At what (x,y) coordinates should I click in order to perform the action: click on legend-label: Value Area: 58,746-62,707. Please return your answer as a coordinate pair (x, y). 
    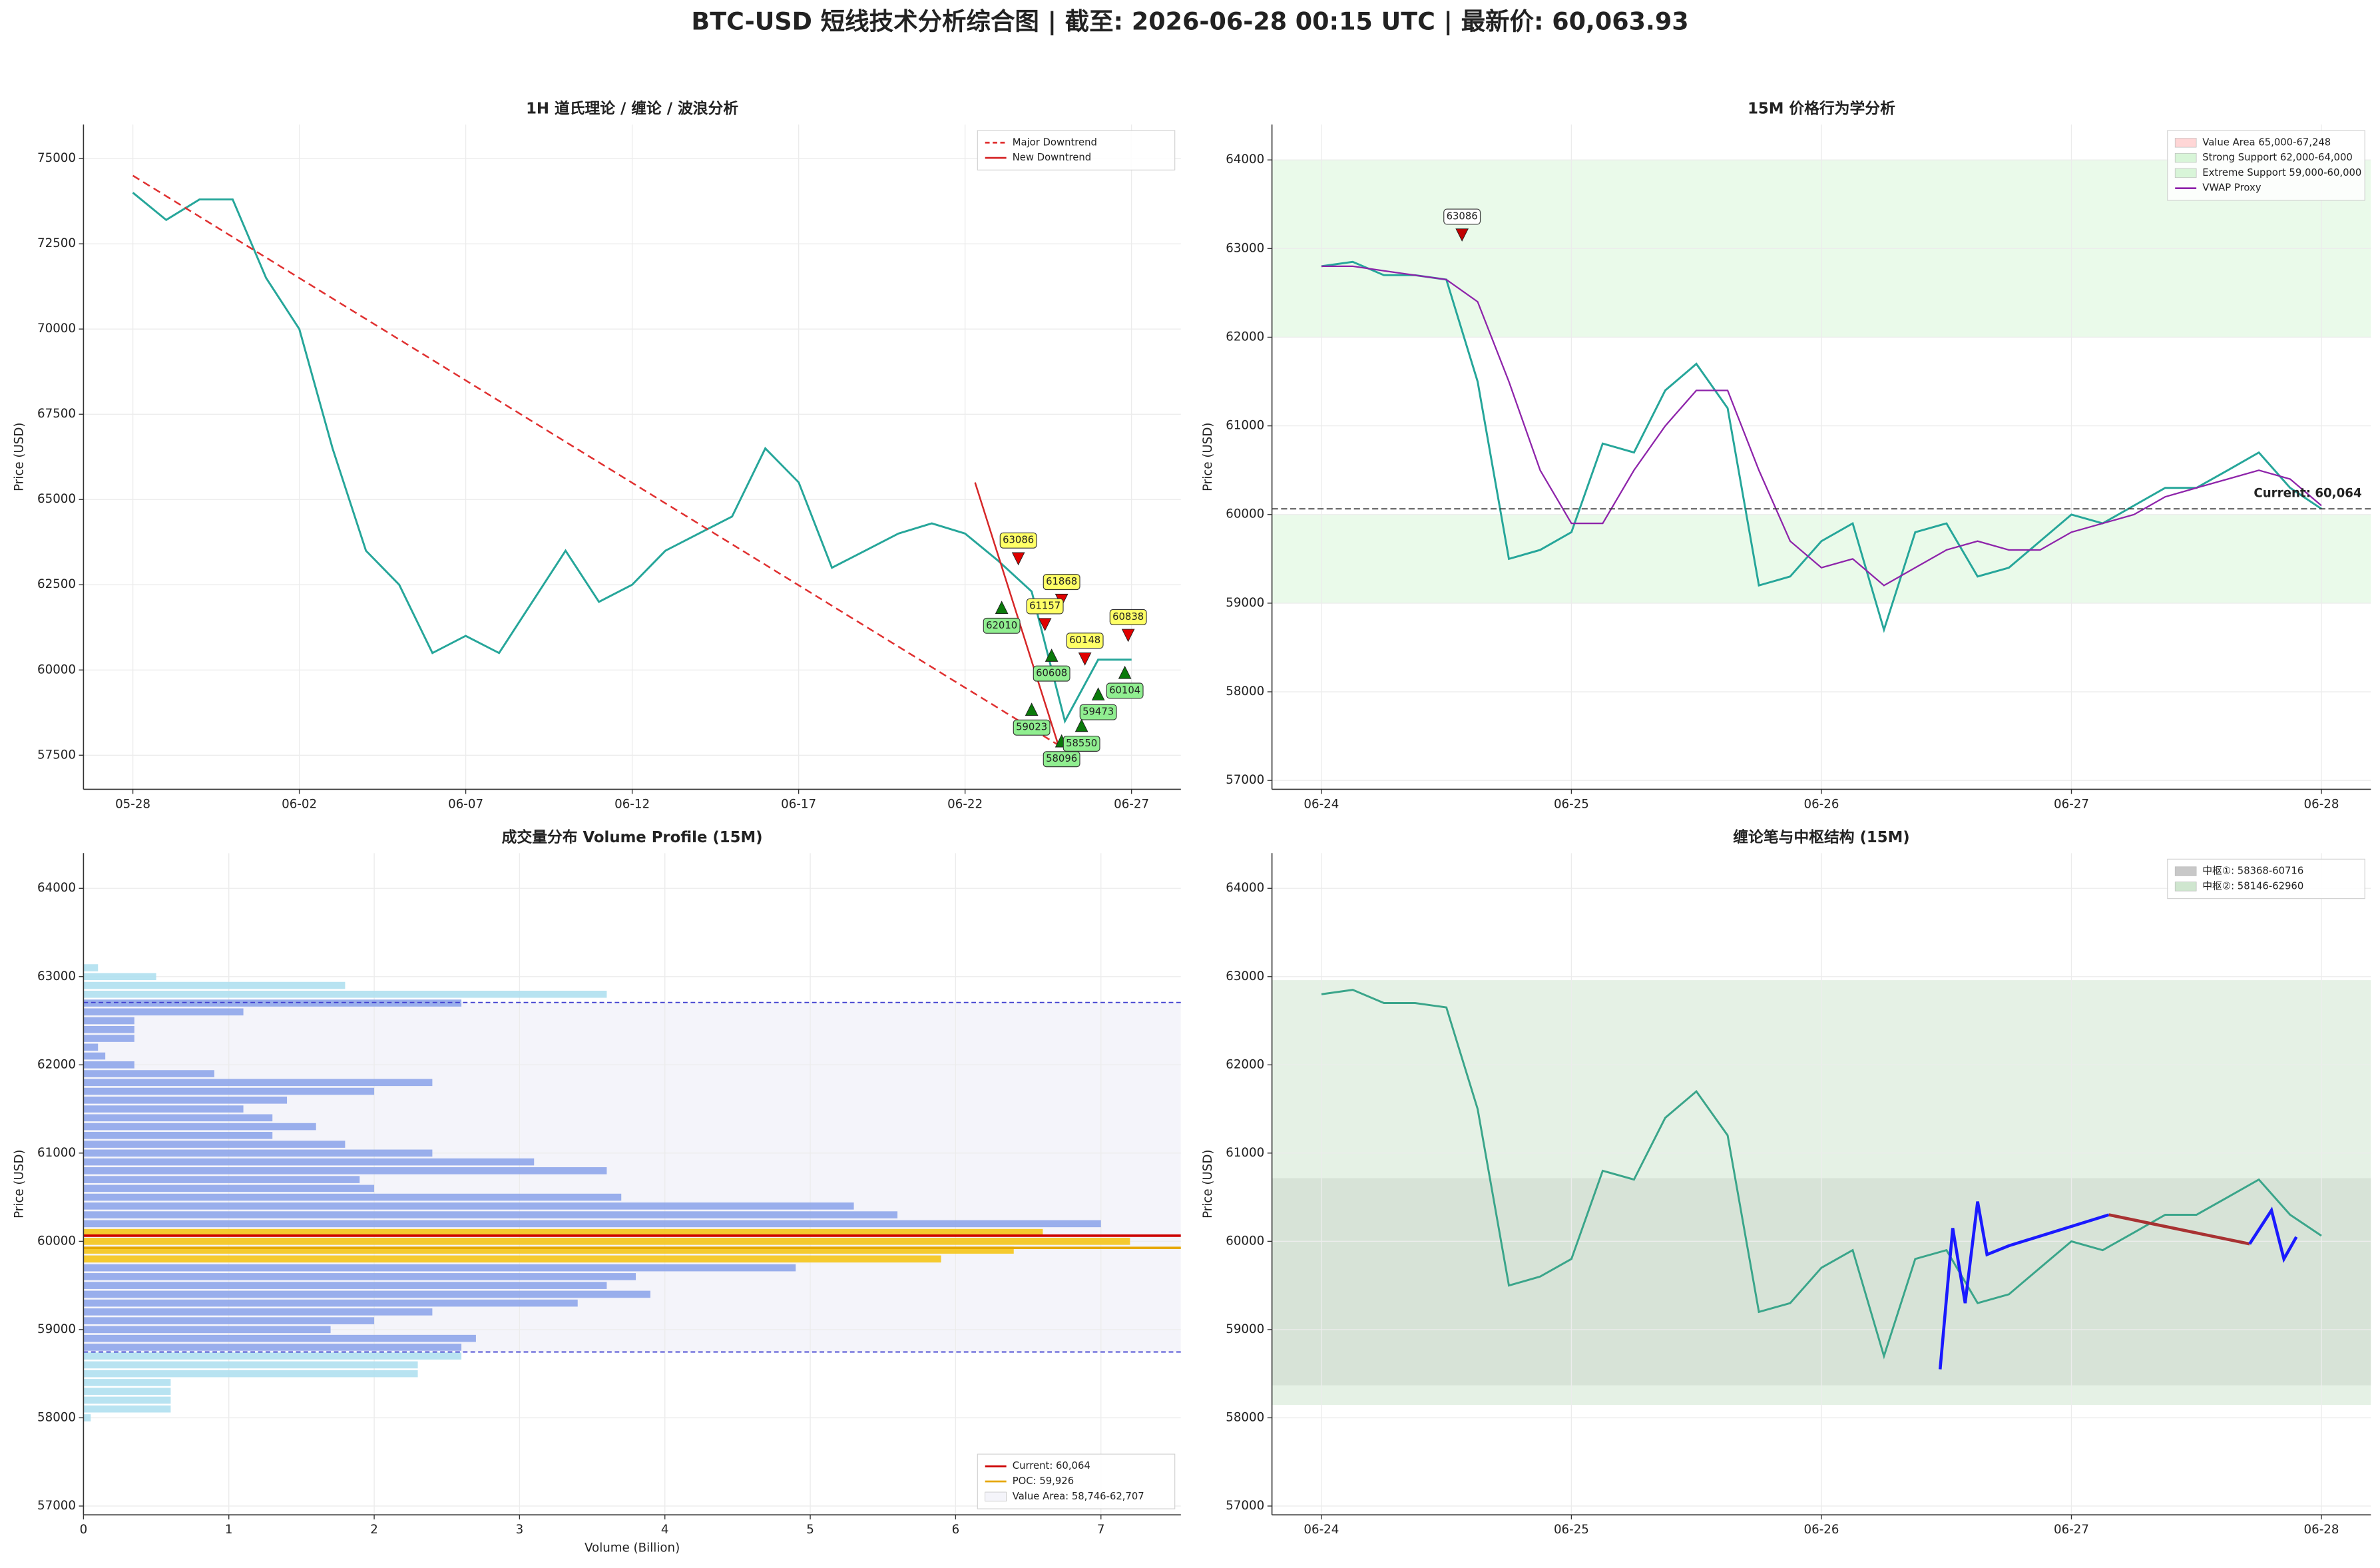
    Looking at the image, I should click on (1078, 1496).